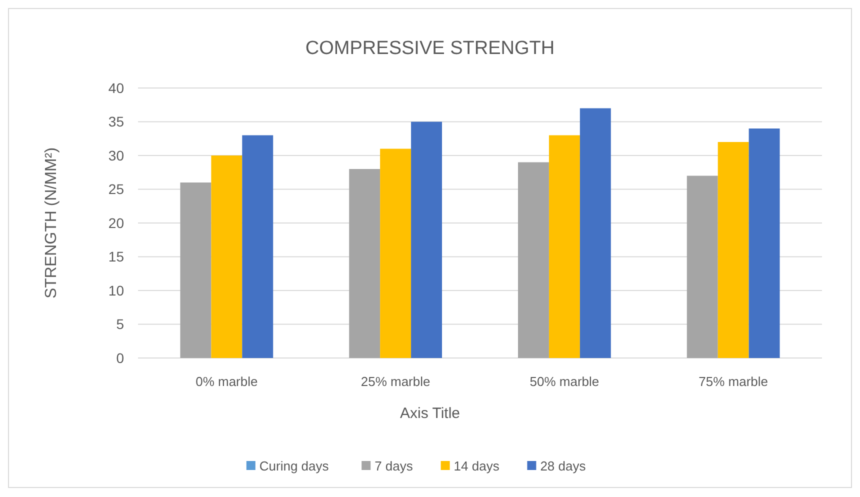 The width and height of the screenshot is (860, 497). Describe the element at coordinates (294, 466) in the screenshot. I see `legend-label: Curing days` at that location.